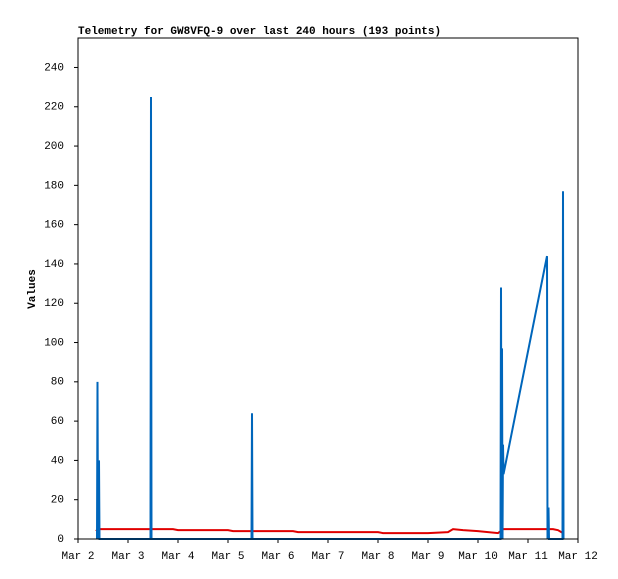  I want to click on y-tick-label: 200, so click(54, 147).